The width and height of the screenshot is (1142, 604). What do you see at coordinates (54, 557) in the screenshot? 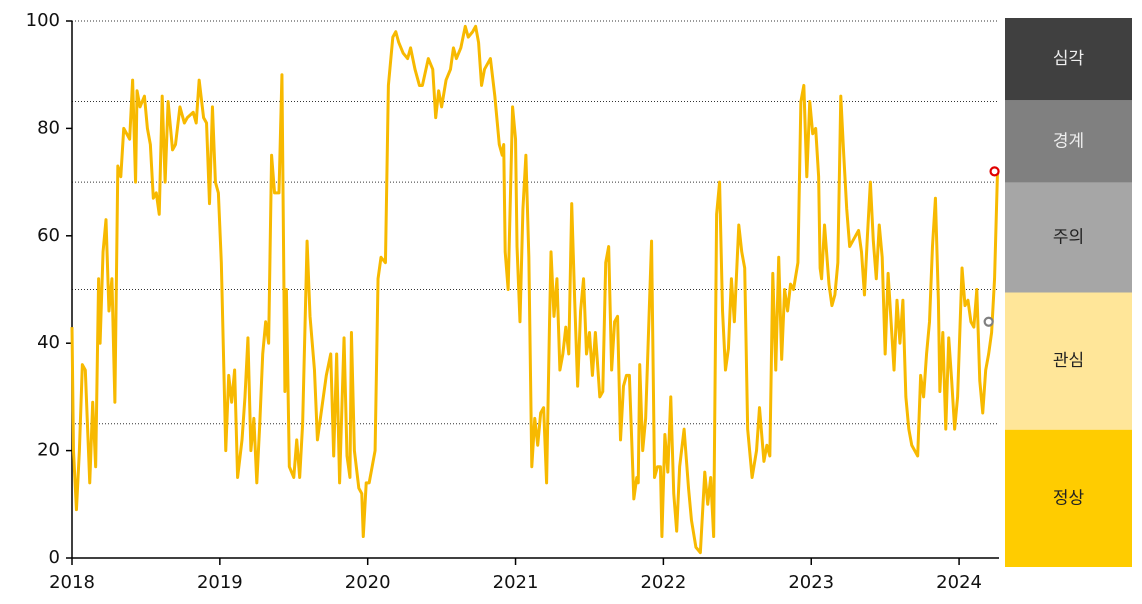
I see `y-tick-label: 0` at bounding box center [54, 557].